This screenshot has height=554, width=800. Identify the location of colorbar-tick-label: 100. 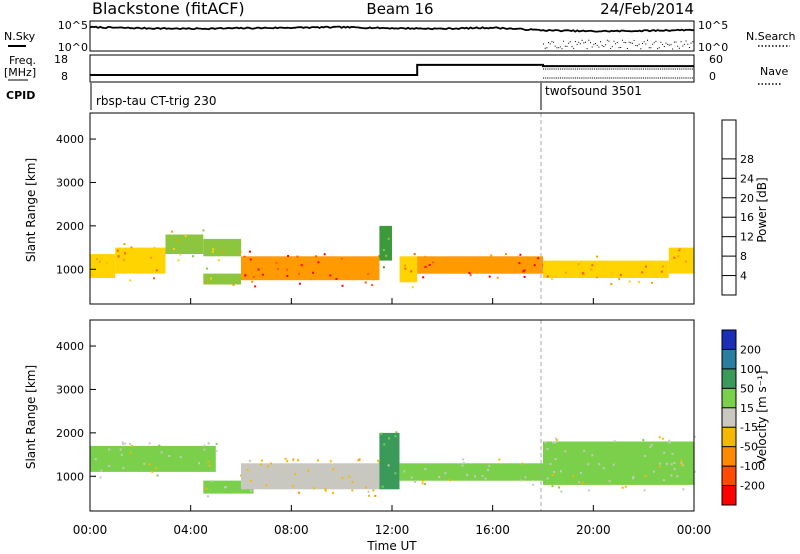
(750, 369).